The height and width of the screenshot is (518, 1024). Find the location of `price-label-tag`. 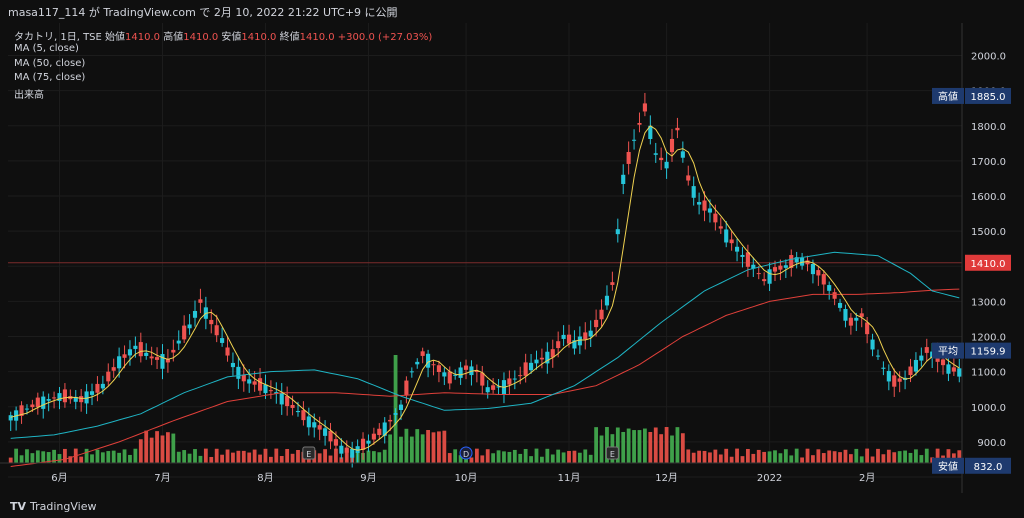

price-label-tag is located at coordinates (948, 465).